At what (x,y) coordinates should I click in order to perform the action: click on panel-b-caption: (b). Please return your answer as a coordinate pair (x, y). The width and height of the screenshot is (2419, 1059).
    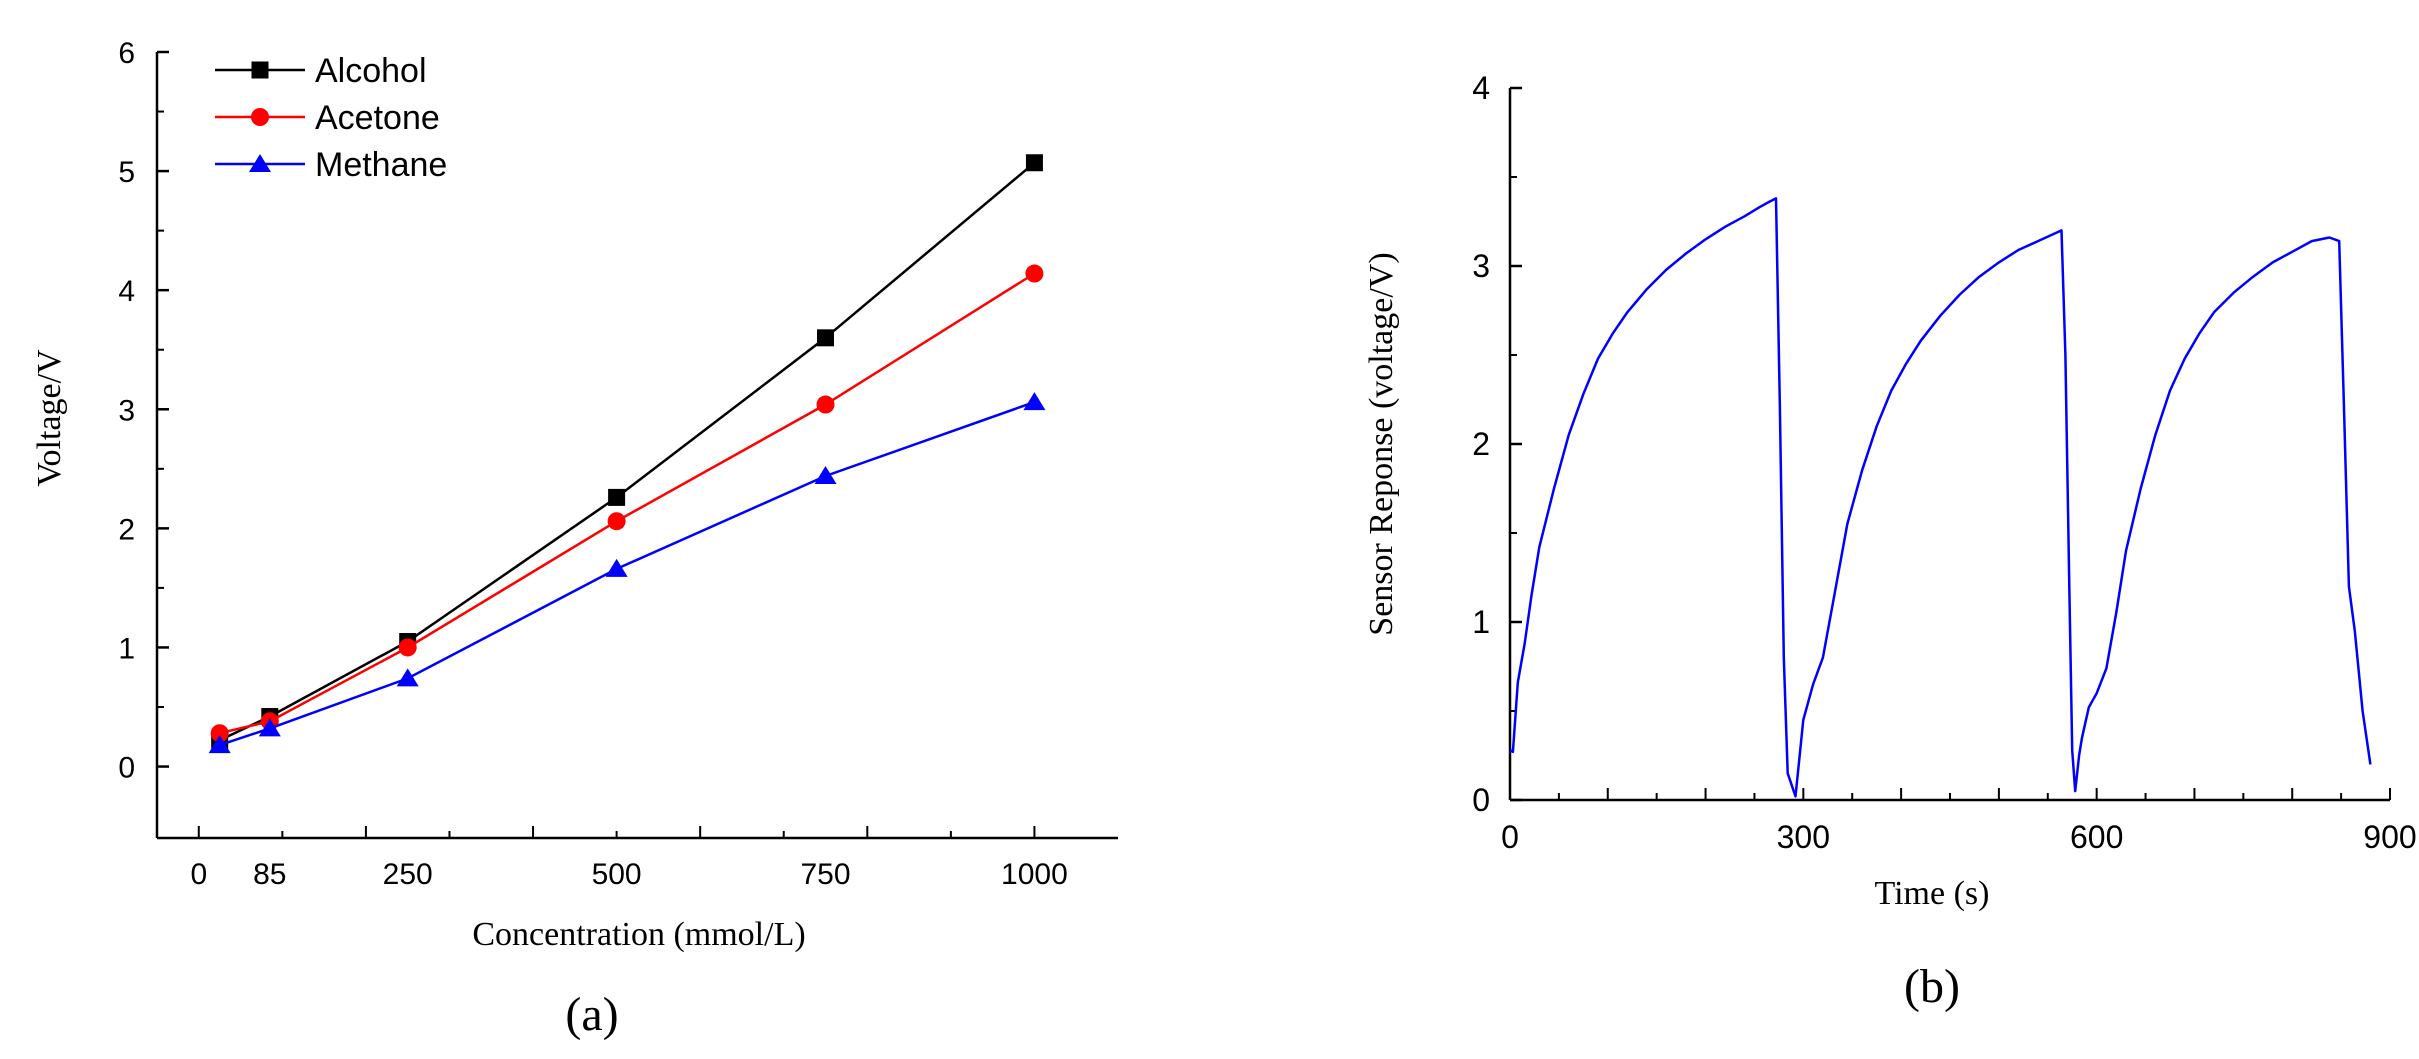
    Looking at the image, I should click on (1932, 986).